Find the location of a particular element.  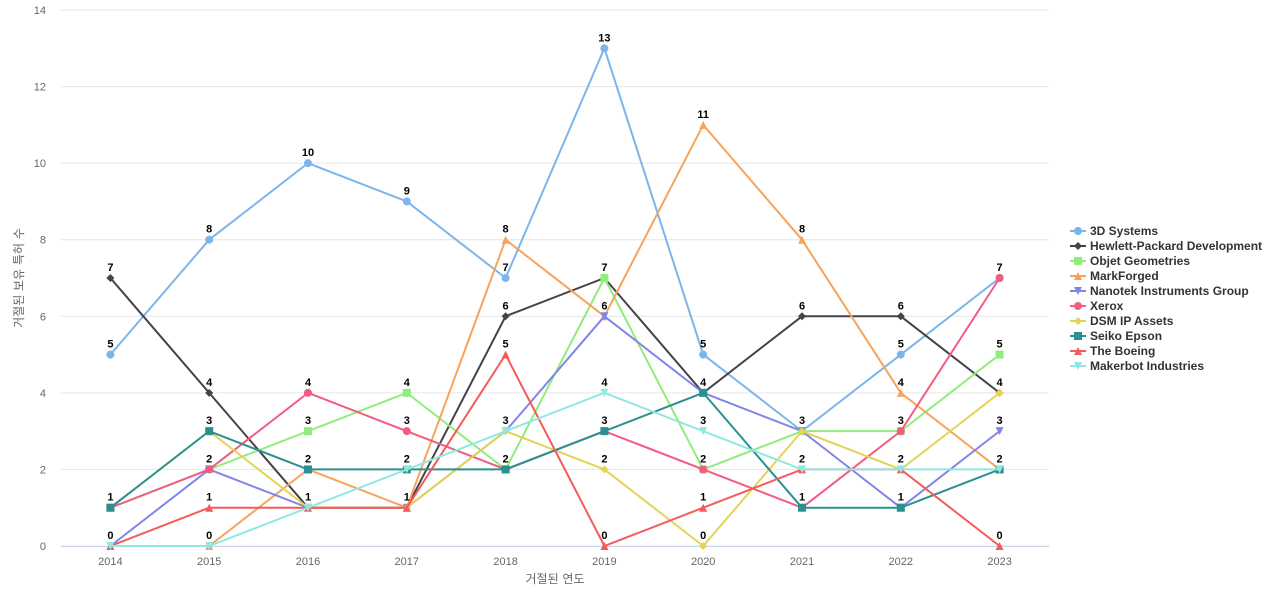

data-label: 6 is located at coordinates (604, 306).